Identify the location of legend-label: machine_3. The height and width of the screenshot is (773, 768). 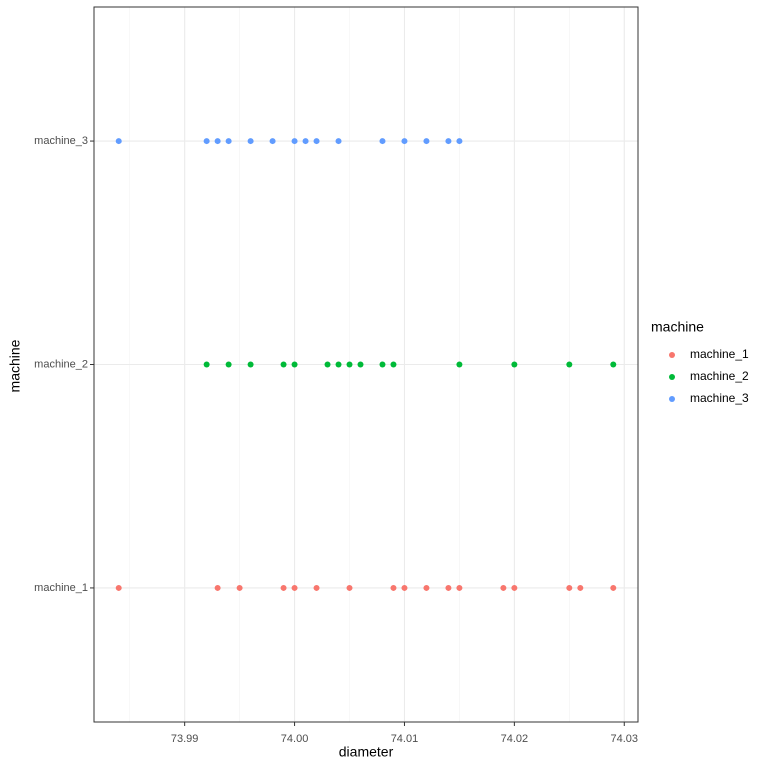
(719, 398).